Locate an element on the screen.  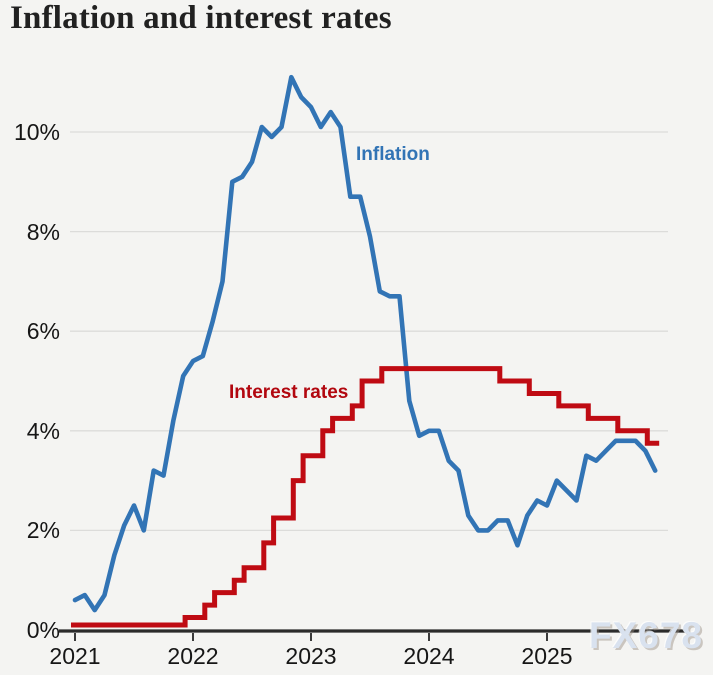
interest-rates-series-label: Interest rates is located at coordinates (289, 392).